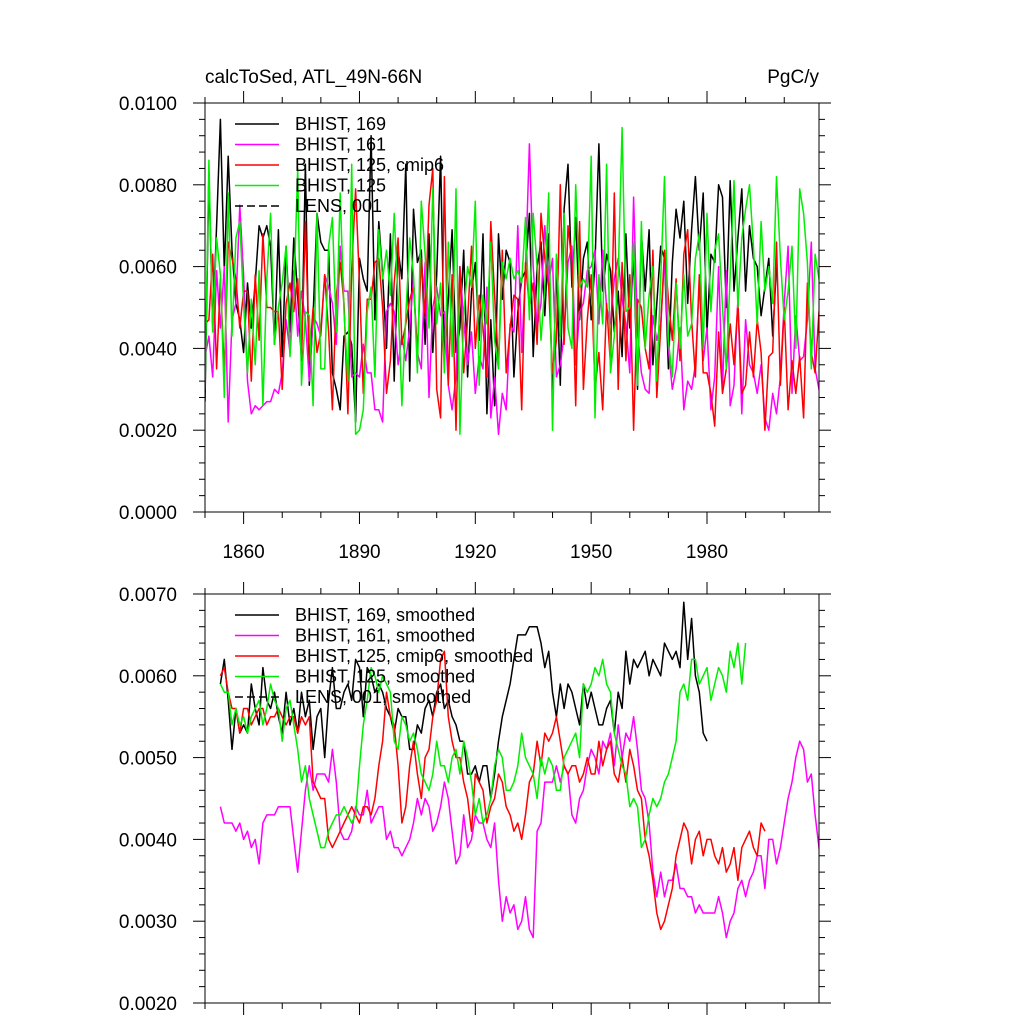 This screenshot has height=1024, width=1024. Describe the element at coordinates (793, 77) in the screenshot. I see `top-panel-units: PgC/y` at that location.